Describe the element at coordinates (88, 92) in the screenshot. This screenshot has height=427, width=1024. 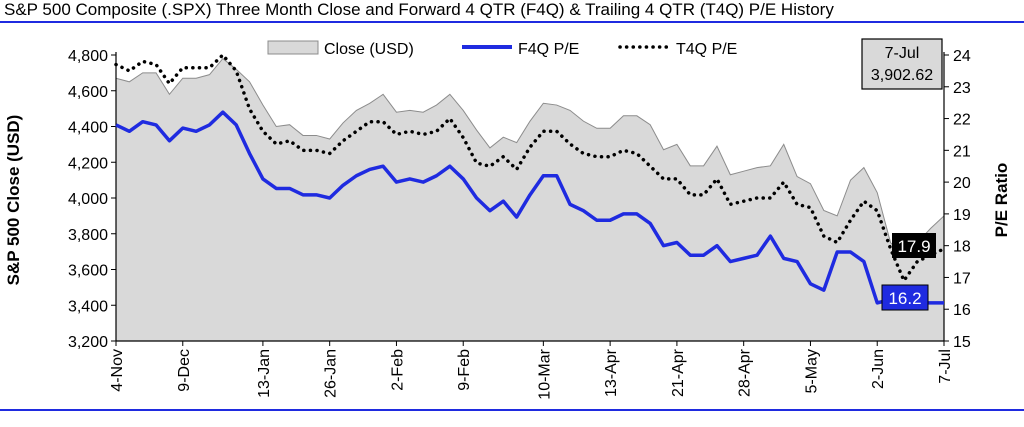
I see `y-left-tick-label: 4,600` at that location.